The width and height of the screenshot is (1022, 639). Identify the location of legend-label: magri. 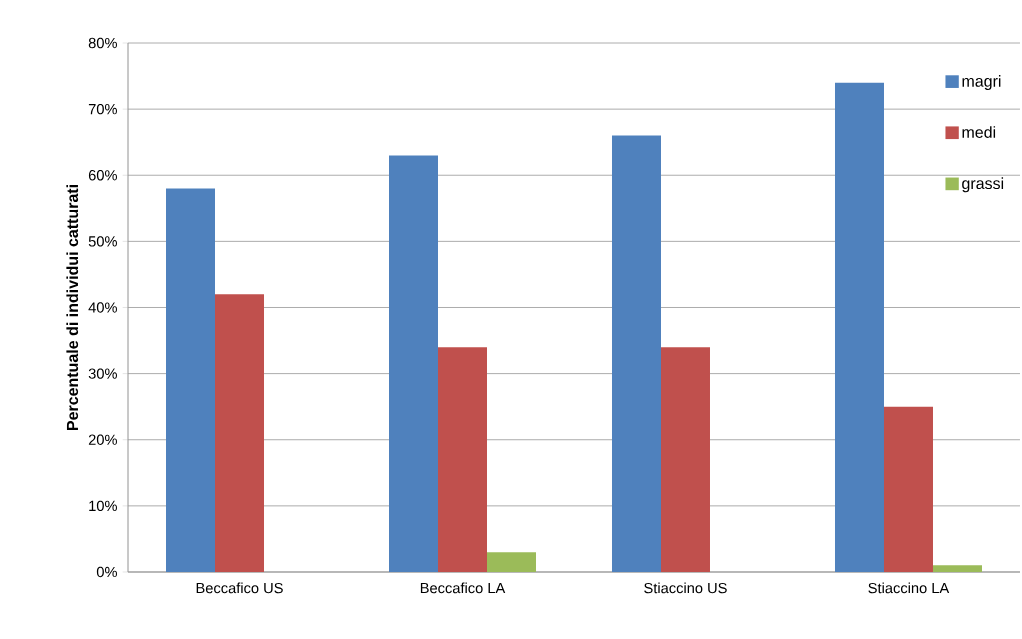
(981, 82).